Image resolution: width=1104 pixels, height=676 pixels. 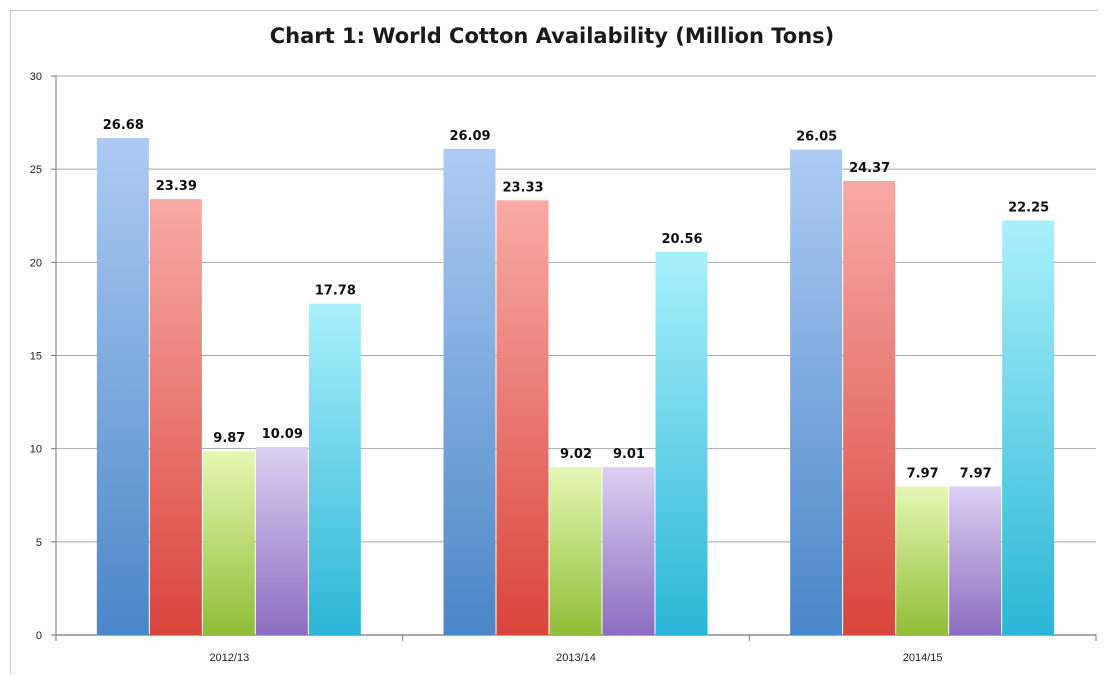 What do you see at coordinates (39, 636) in the screenshot?
I see `y-tick-label: 0` at bounding box center [39, 636].